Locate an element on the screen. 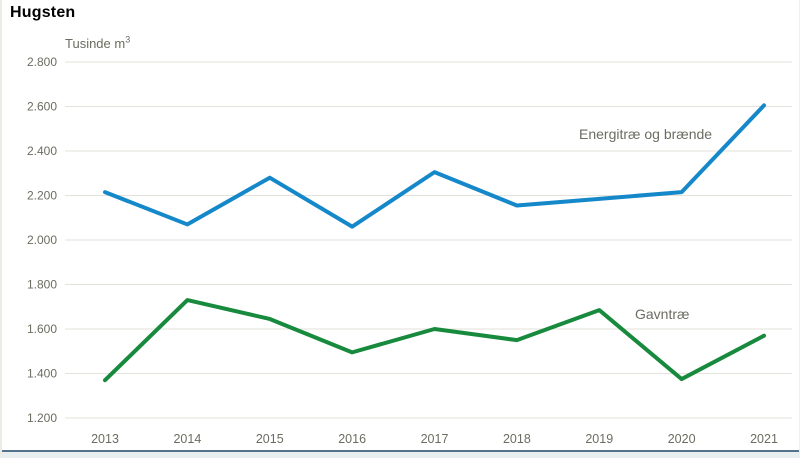 The width and height of the screenshot is (800, 458). x-tick-label: 2013 is located at coordinates (105, 439).